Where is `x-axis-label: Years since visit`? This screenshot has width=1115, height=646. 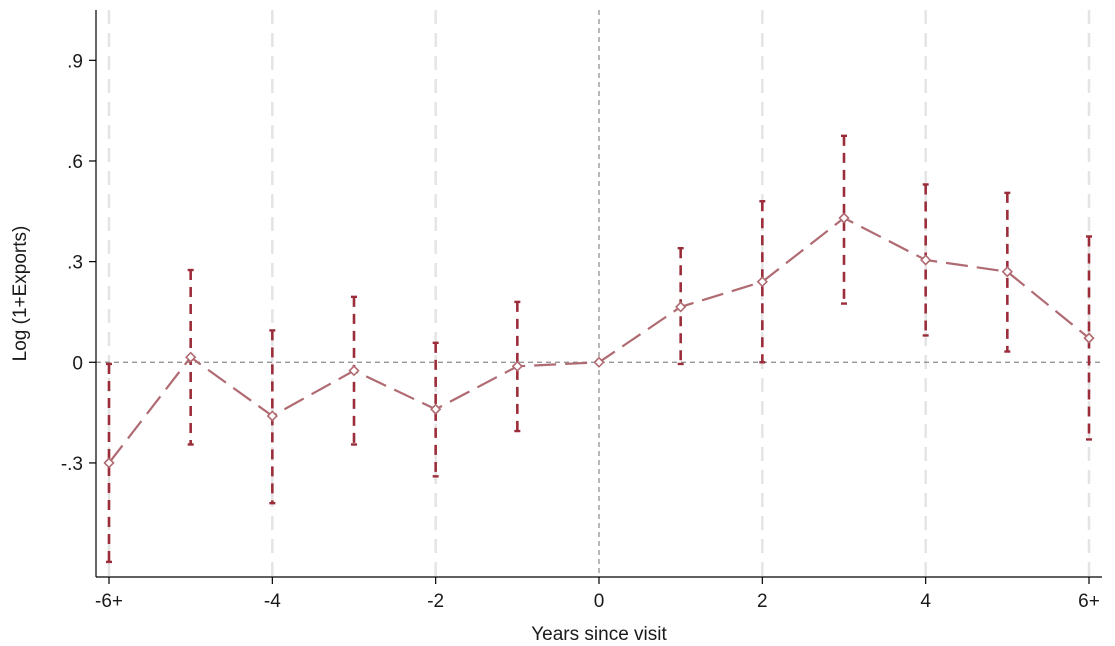 x-axis-label: Years since visit is located at coordinates (599, 634).